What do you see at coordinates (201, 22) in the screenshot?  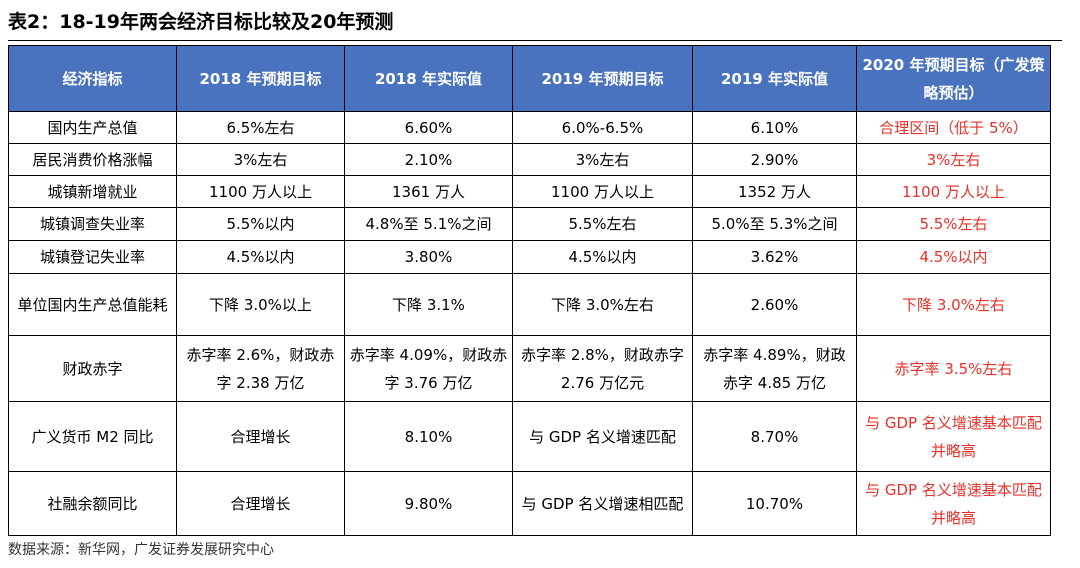 I see `table-title: 表2：18-19年两会经济目标比较及20年预测` at bounding box center [201, 22].